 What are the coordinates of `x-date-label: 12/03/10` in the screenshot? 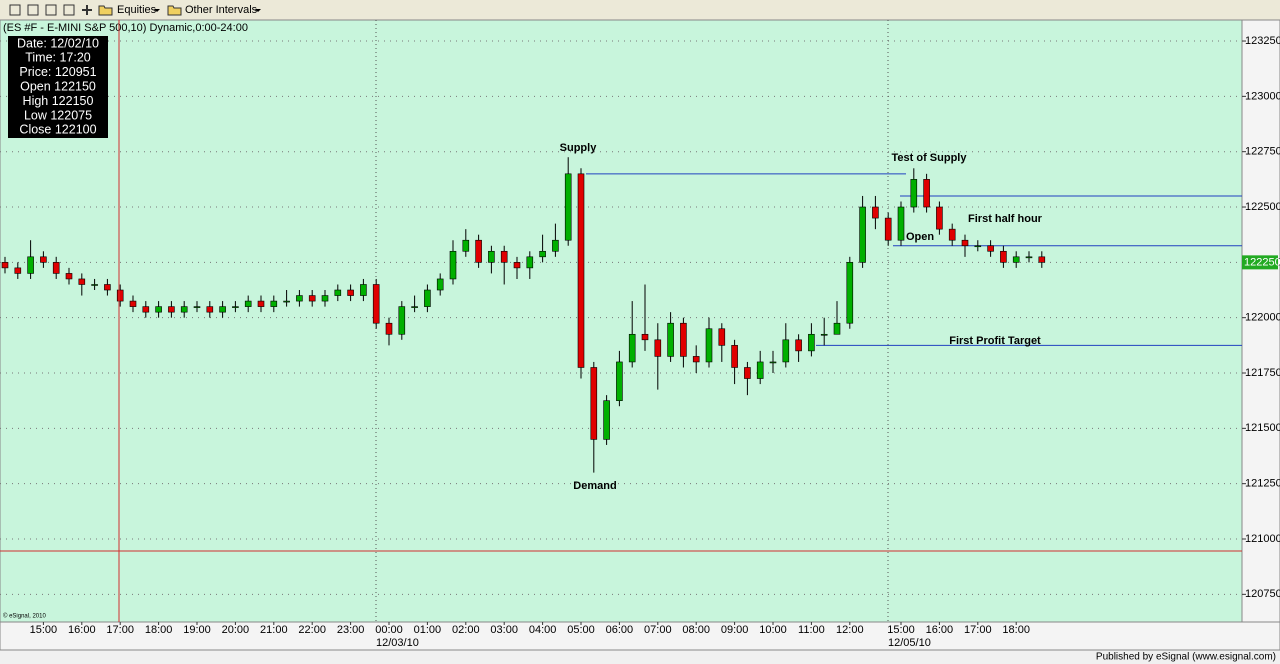 It's located at (397, 643).